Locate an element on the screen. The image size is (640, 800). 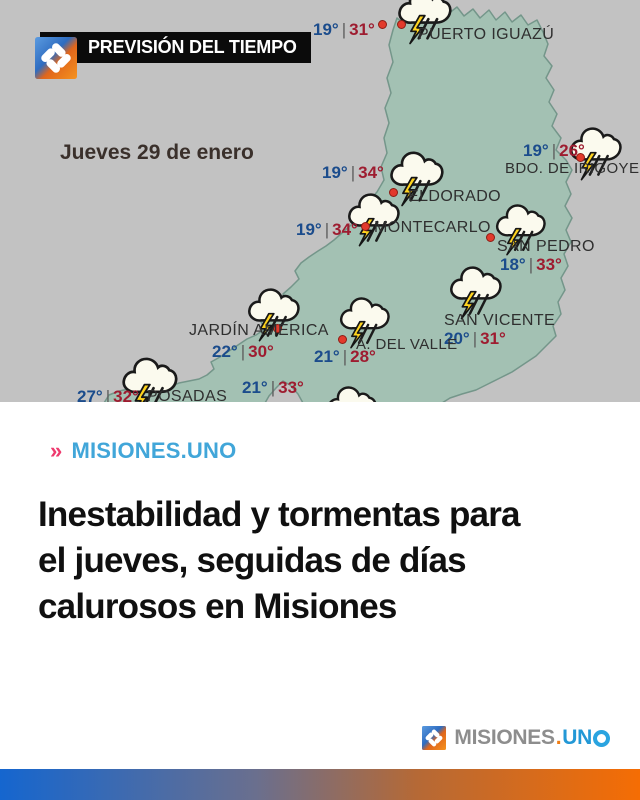
city-temps: 20° | 31° is located at coordinates (475, 339).